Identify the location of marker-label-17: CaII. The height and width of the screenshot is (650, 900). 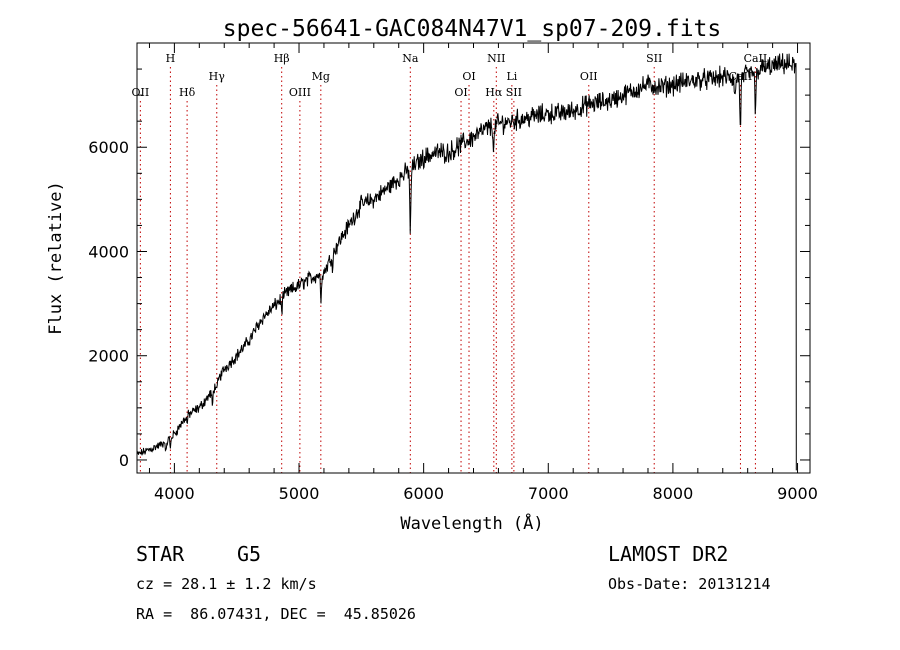
(756, 58).